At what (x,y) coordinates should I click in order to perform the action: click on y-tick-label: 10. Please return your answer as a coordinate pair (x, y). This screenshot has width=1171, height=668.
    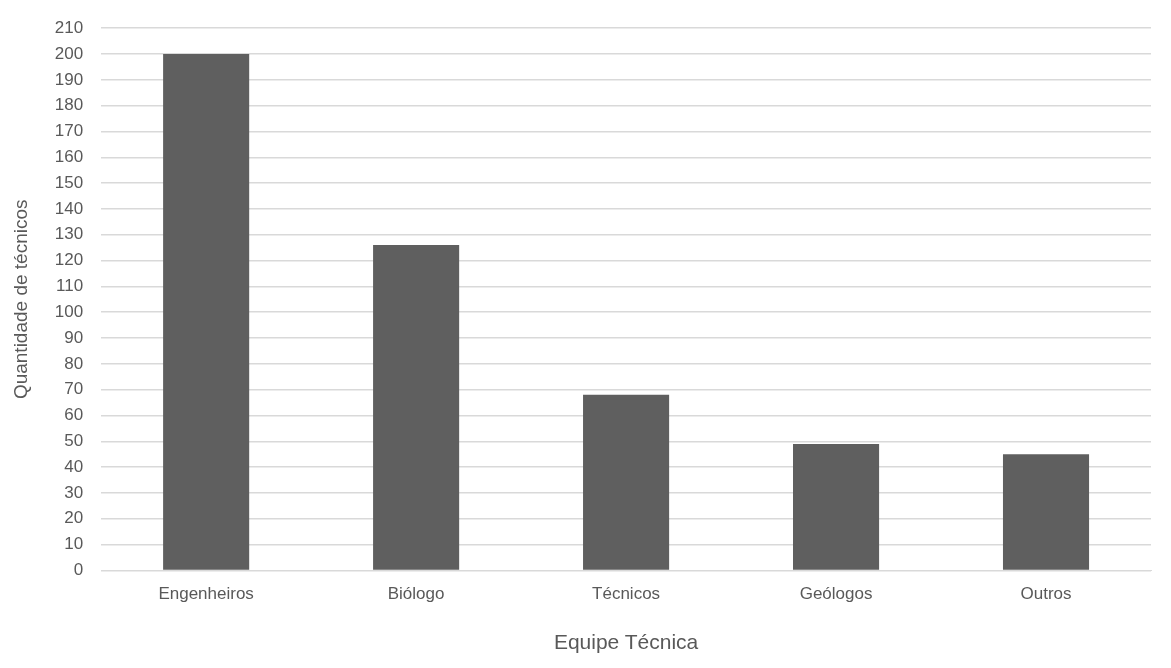
    Looking at the image, I should click on (74, 544).